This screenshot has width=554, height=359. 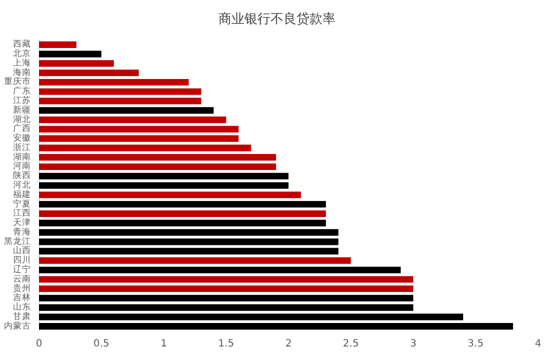 What do you see at coordinates (39, 344) in the screenshot?
I see `x-tick-label: 0` at bounding box center [39, 344].